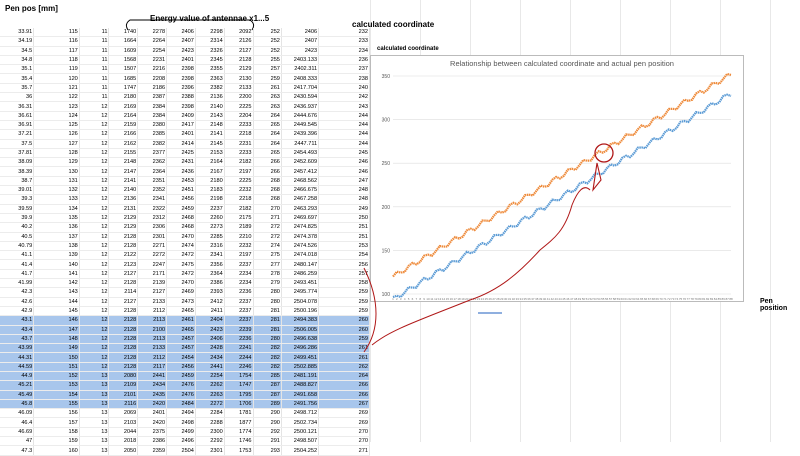  I want to click on table-cell: 2444.676, so click(300, 116).